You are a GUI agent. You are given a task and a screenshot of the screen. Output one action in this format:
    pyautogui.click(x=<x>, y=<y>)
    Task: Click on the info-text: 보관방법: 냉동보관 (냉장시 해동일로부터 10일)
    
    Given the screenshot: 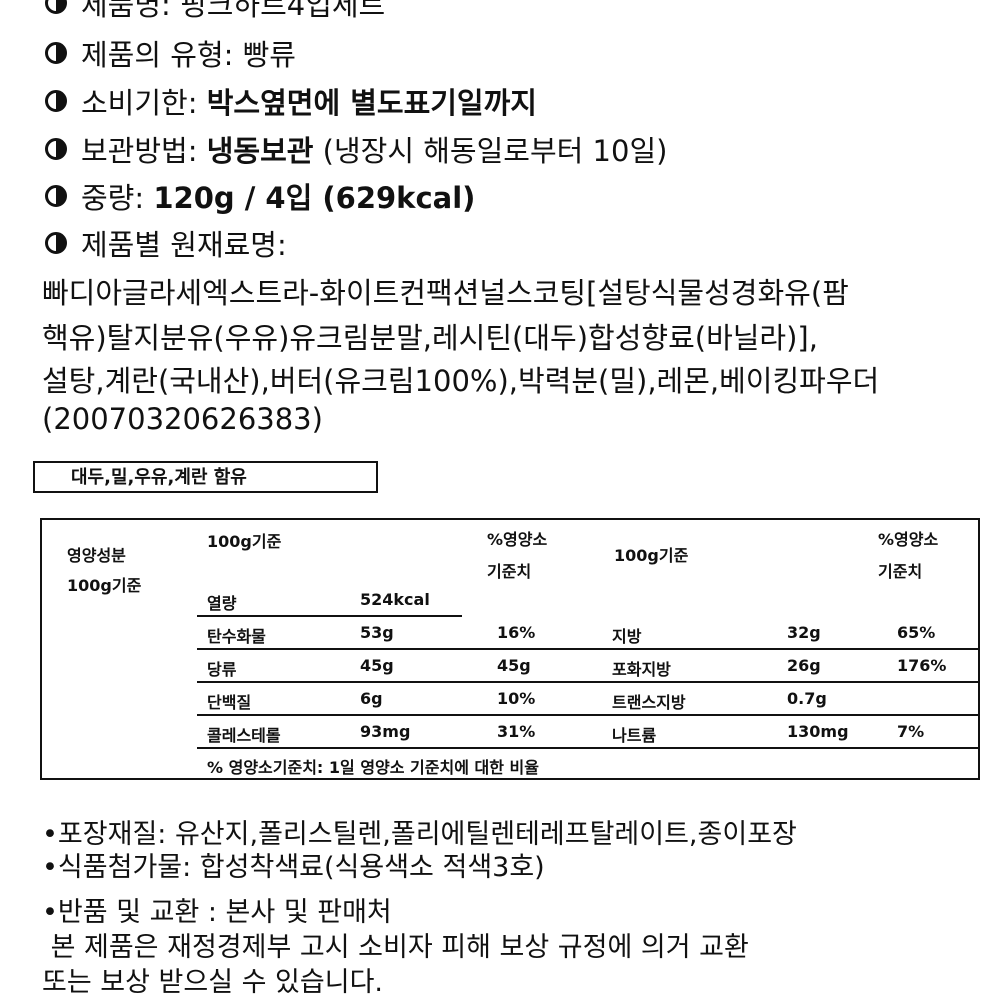 What is the action you would take?
    pyautogui.click(x=374, y=149)
    